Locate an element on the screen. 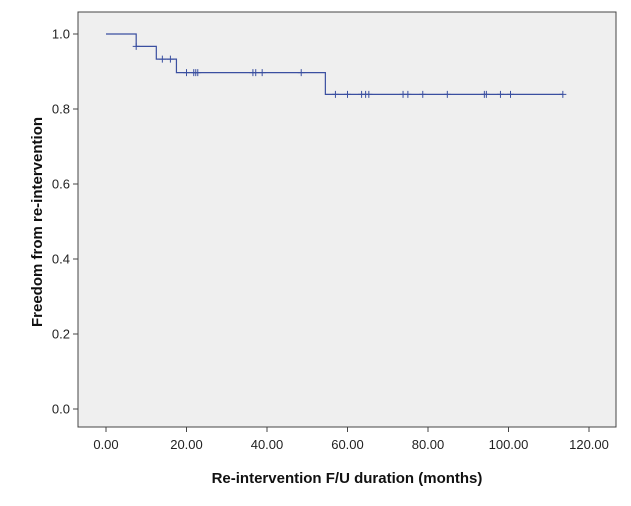 Image resolution: width=631 pixels, height=506 pixels. x-axis: 0.00 20.00 40.00 60.00 80.00 100.00 120.00 is located at coordinates (351, 439).